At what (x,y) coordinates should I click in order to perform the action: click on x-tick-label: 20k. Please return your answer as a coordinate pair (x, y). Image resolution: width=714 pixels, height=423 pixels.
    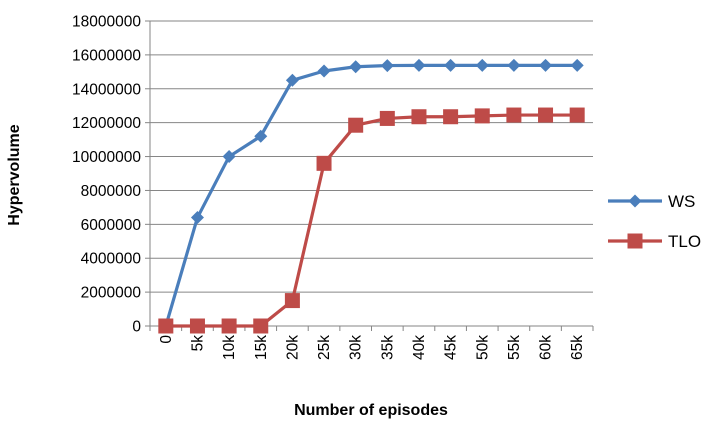
    Looking at the image, I should click on (292, 347).